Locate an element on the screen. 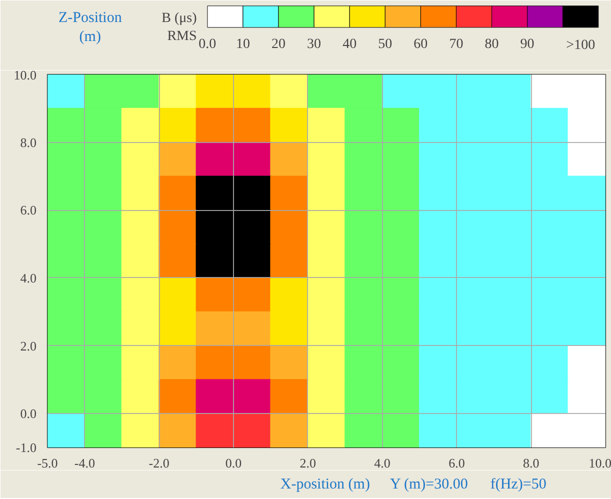 This screenshot has width=611, height=499. color-bar-label: 40 is located at coordinates (349, 44).